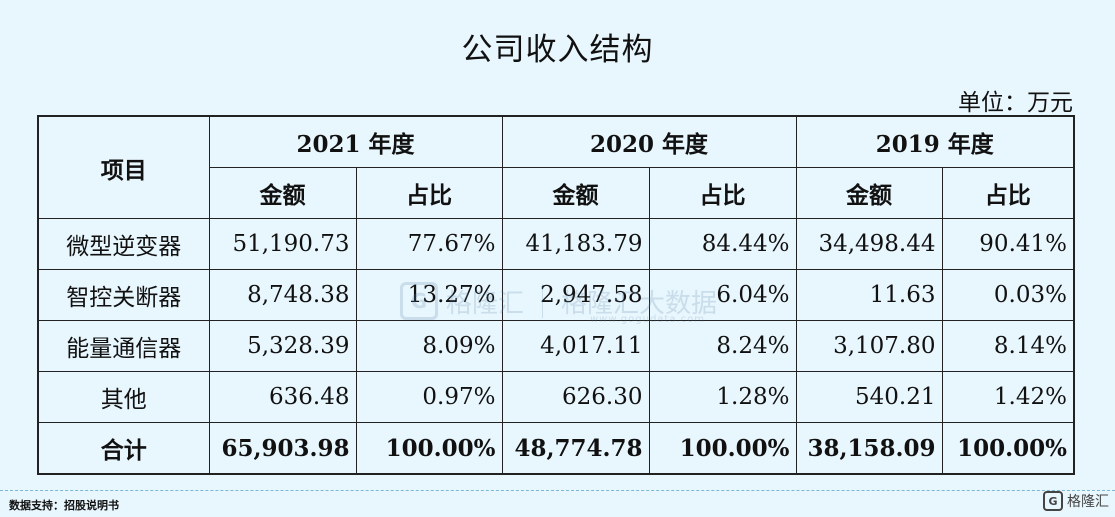 The height and width of the screenshot is (517, 1115). I want to click on amount-cell: 636.48, so click(282, 397).